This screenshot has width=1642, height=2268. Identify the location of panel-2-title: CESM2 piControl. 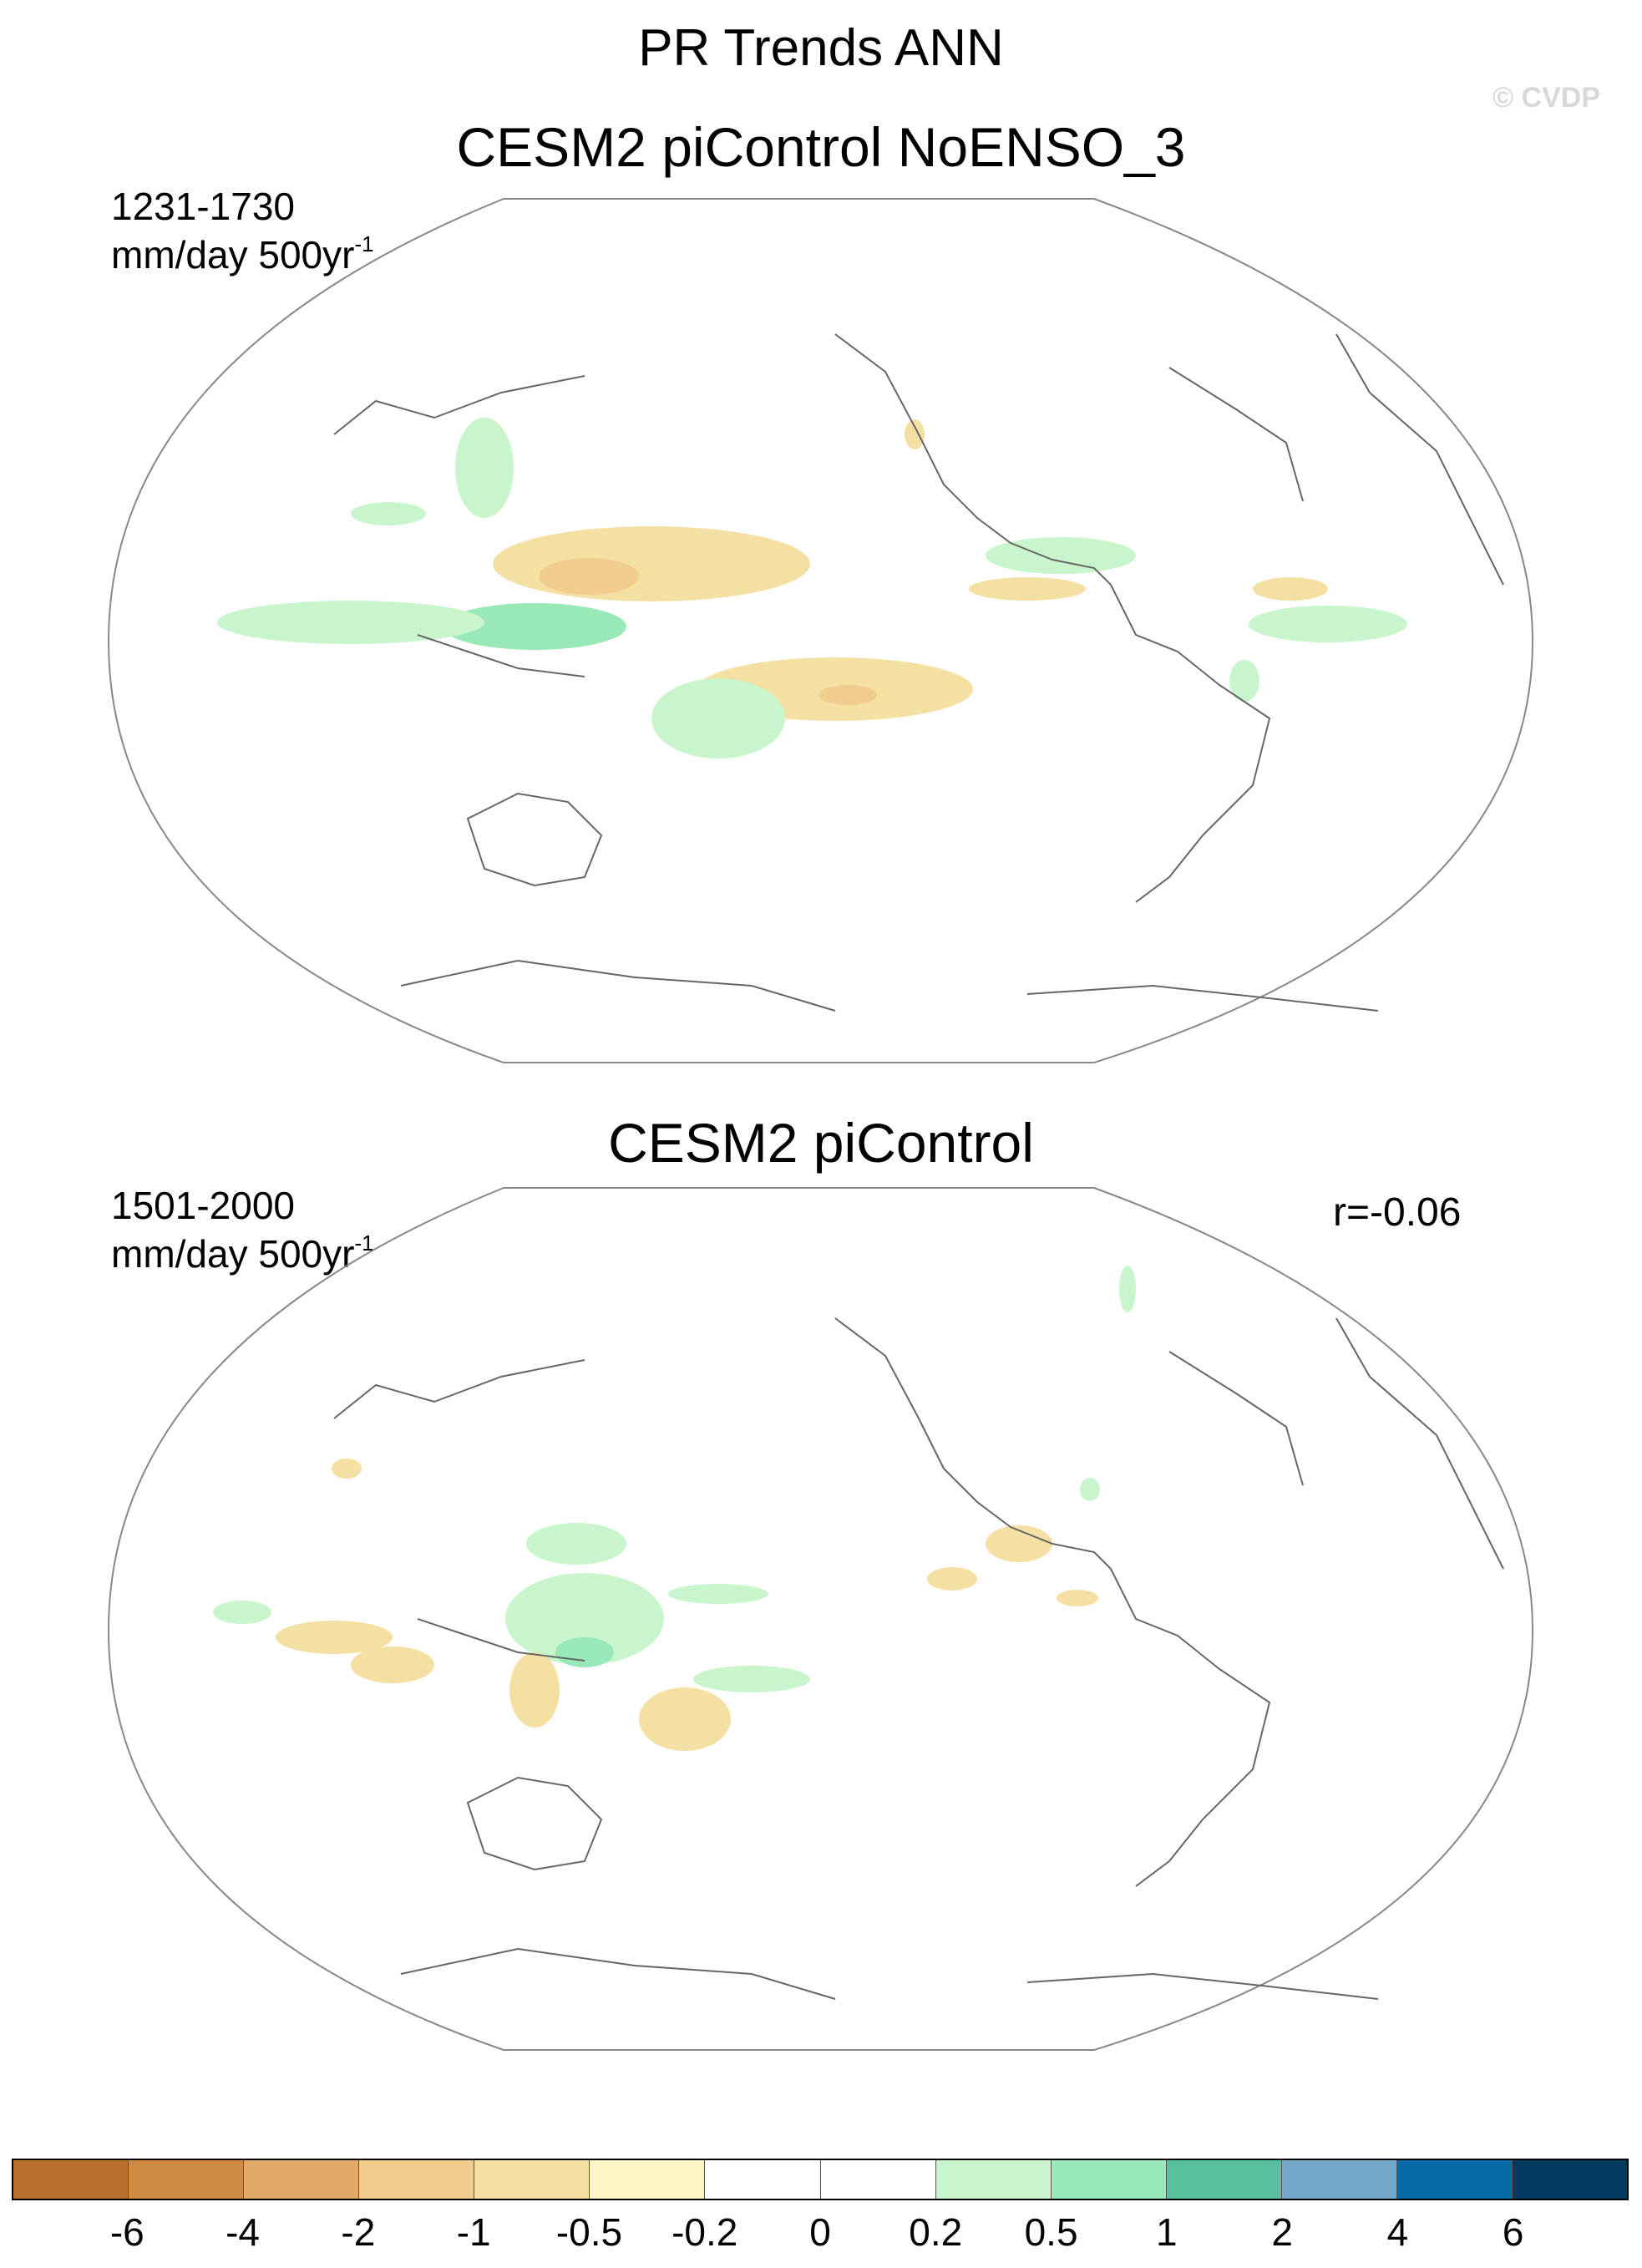
(821, 1143).